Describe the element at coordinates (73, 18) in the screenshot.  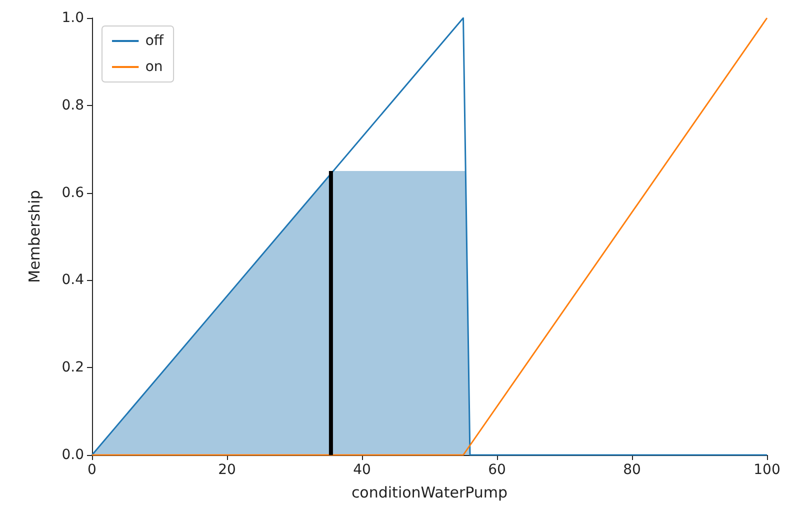
I see `y-tick-label: 1.0` at that location.